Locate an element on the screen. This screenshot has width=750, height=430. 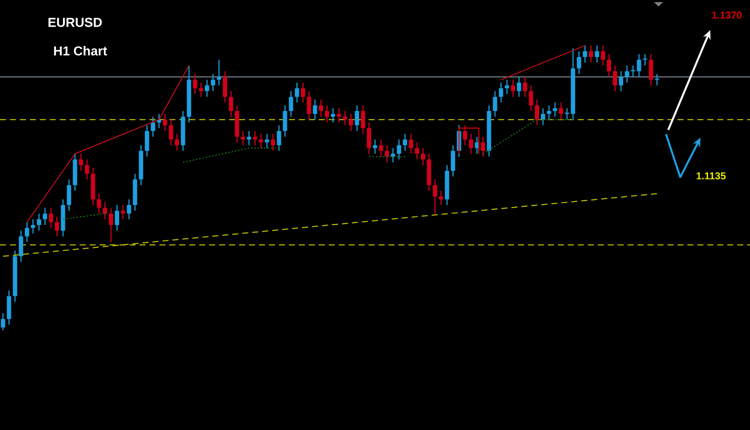
text: 1.1370 is located at coordinates (727, 15).